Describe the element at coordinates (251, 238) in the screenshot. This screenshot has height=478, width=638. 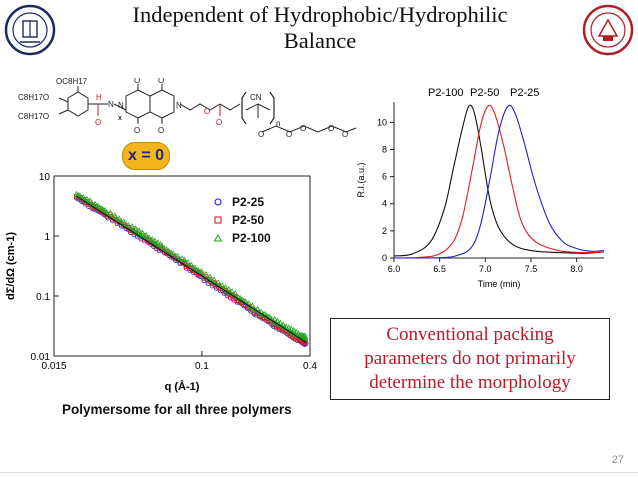
I see `legend-label-p2-100: P2-100` at that location.